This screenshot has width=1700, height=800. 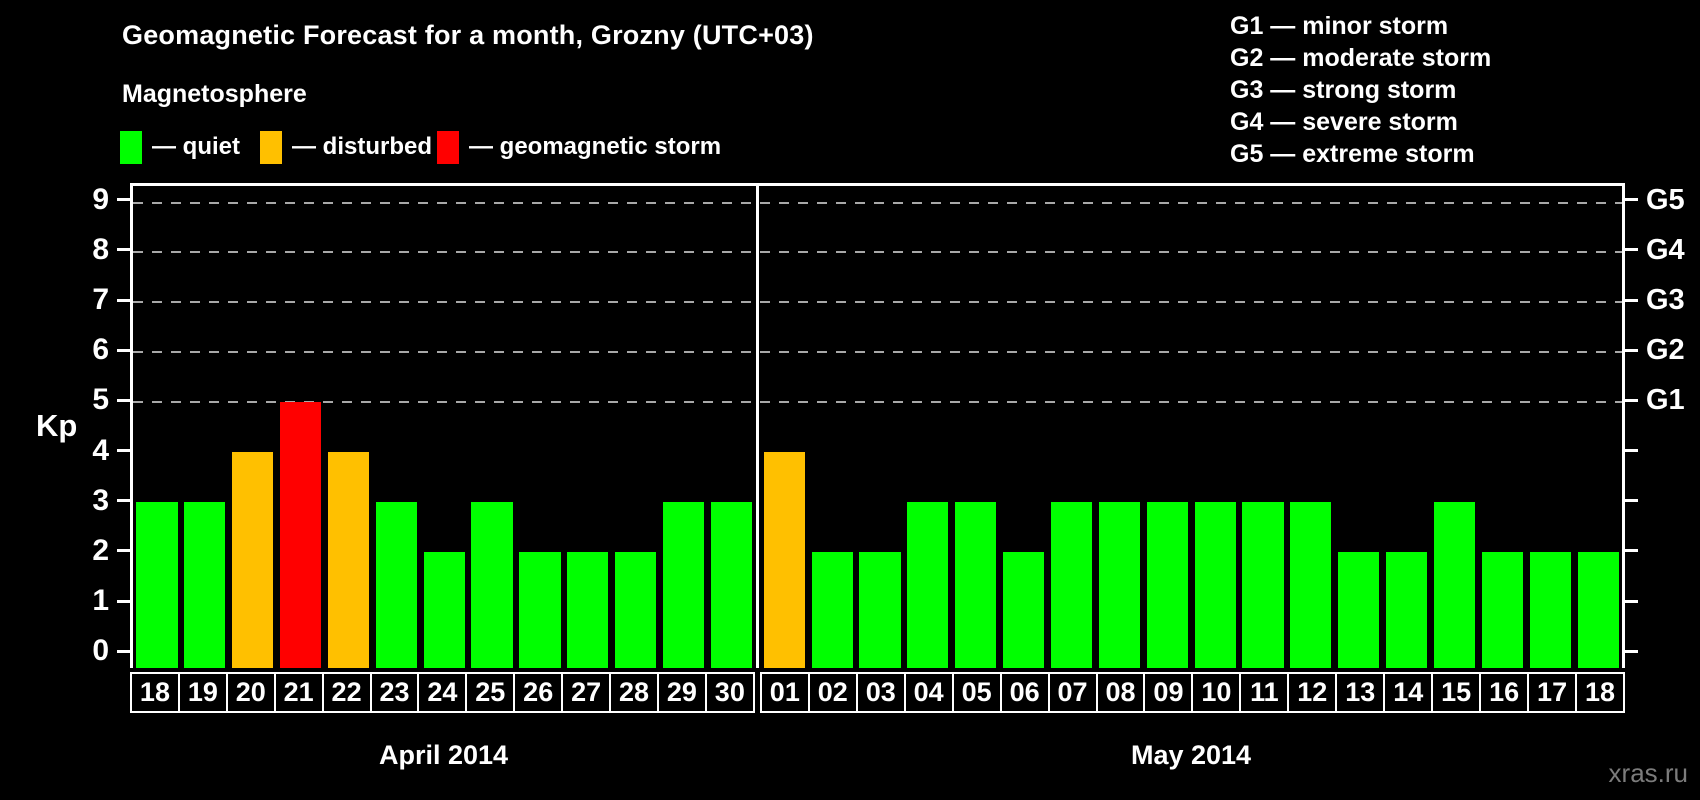 I want to click on day-label-19: 19, so click(x=202, y=692).